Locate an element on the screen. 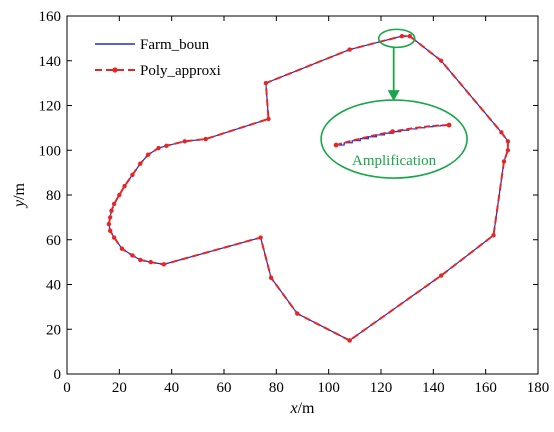  y-tick-label-4: 80 is located at coordinates (53, 196).